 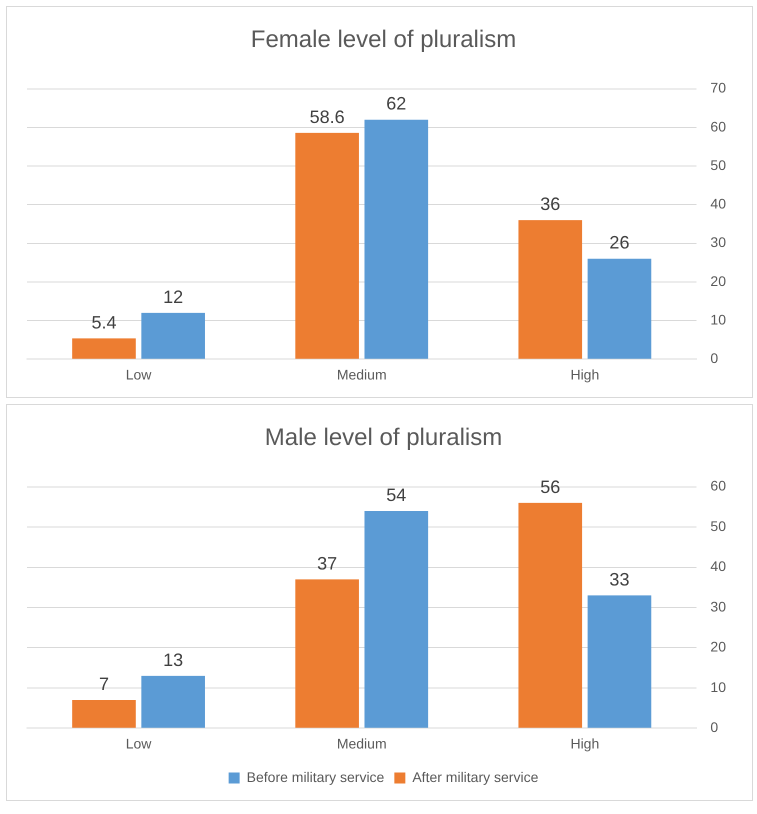 What do you see at coordinates (383, 438) in the screenshot?
I see `chart-title: Male level of pluralism` at bounding box center [383, 438].